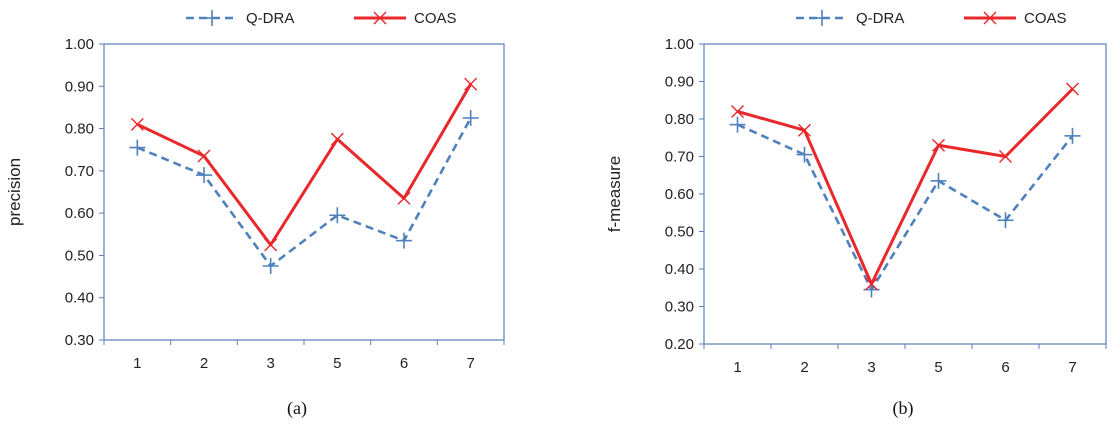 The width and height of the screenshot is (1120, 430). What do you see at coordinates (1005, 367) in the screenshot?
I see `chartb-xtick-label: 6` at bounding box center [1005, 367].